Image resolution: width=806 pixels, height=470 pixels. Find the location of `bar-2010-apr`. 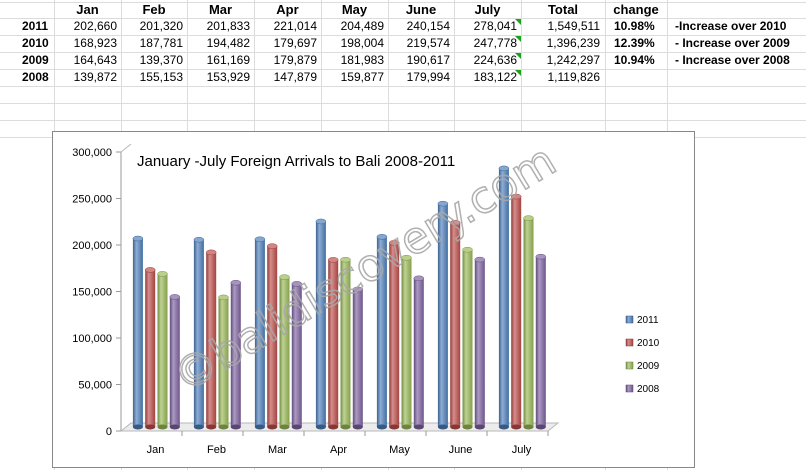

bar-2010-apr is located at coordinates (333, 343).